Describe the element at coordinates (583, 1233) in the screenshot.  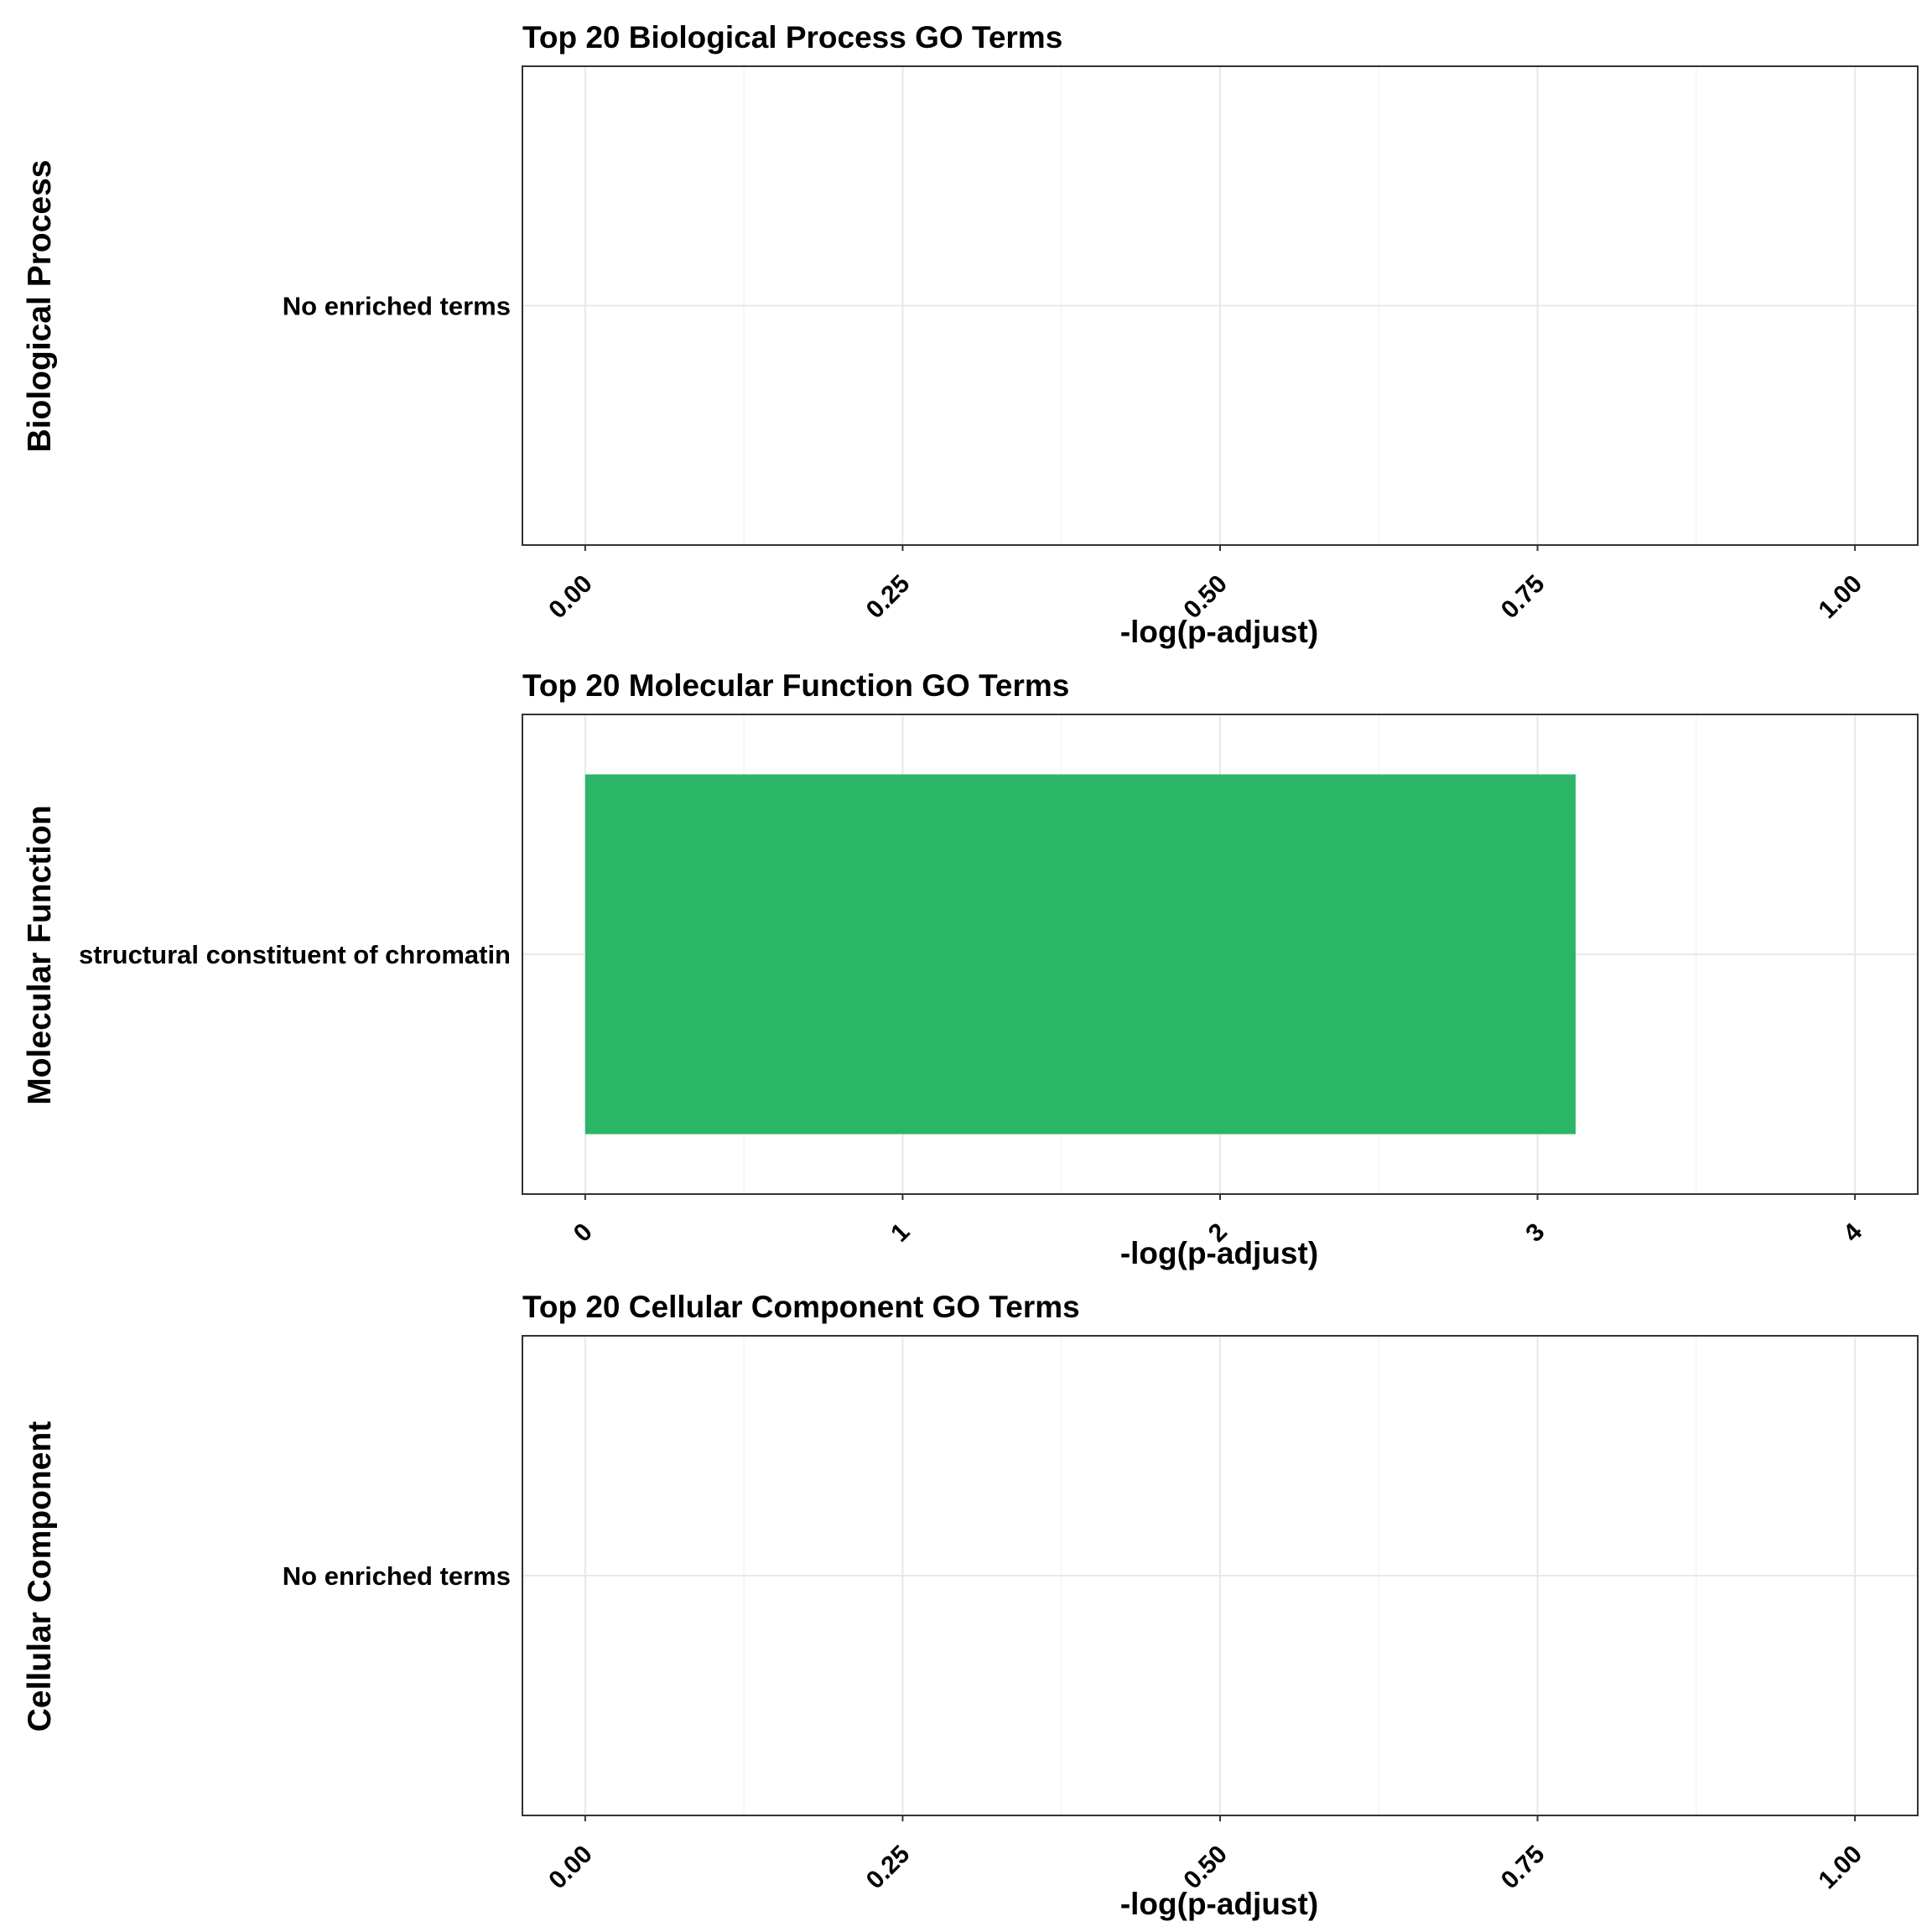
I see `x-tick-label: 0` at that location.